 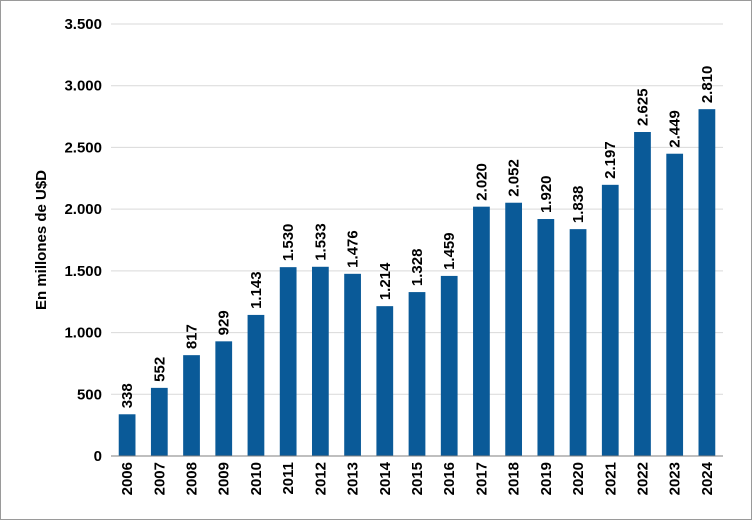 I want to click on y-tick-label: 0, so click(x=98, y=456).